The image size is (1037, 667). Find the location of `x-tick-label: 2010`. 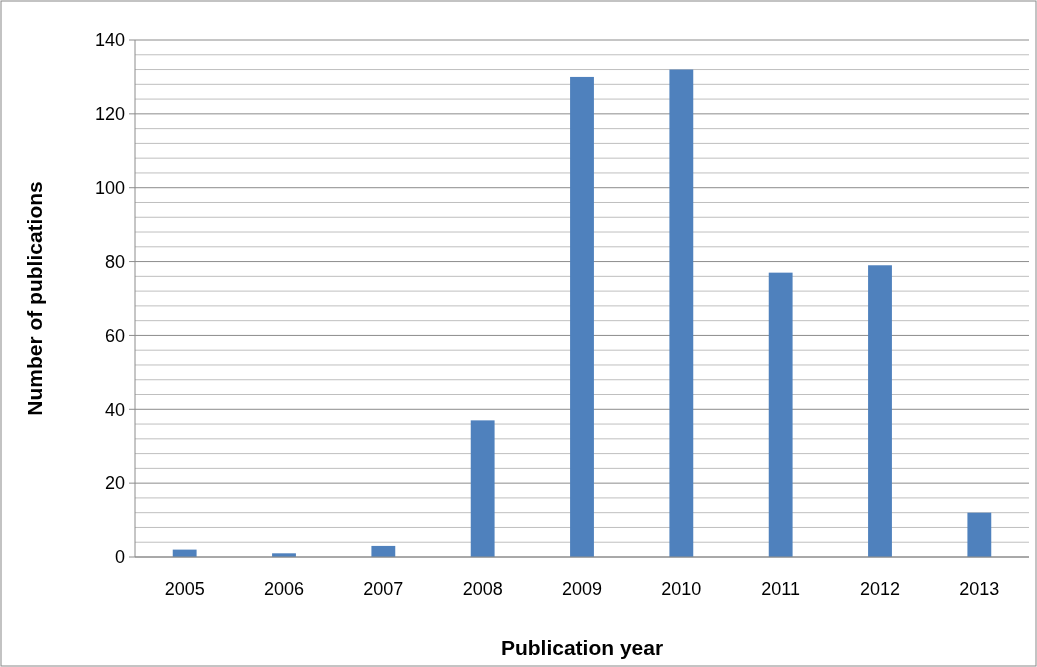

x-tick-label: 2010 is located at coordinates (681, 589).